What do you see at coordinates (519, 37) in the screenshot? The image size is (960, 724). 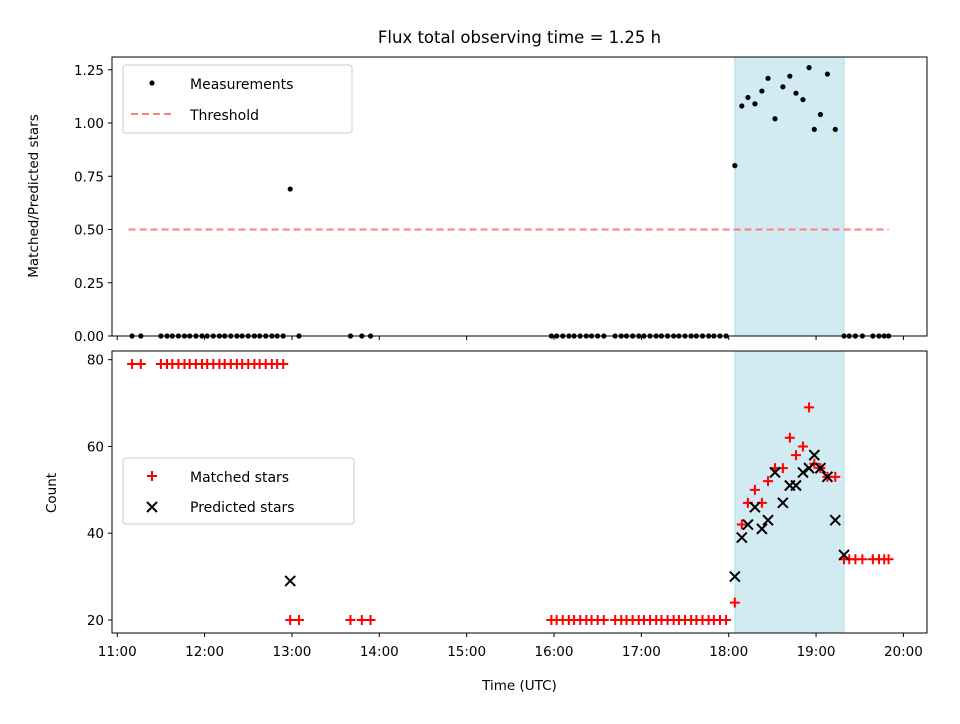 I see `chart-title: Flux total observing time = 1.25 h` at bounding box center [519, 37].